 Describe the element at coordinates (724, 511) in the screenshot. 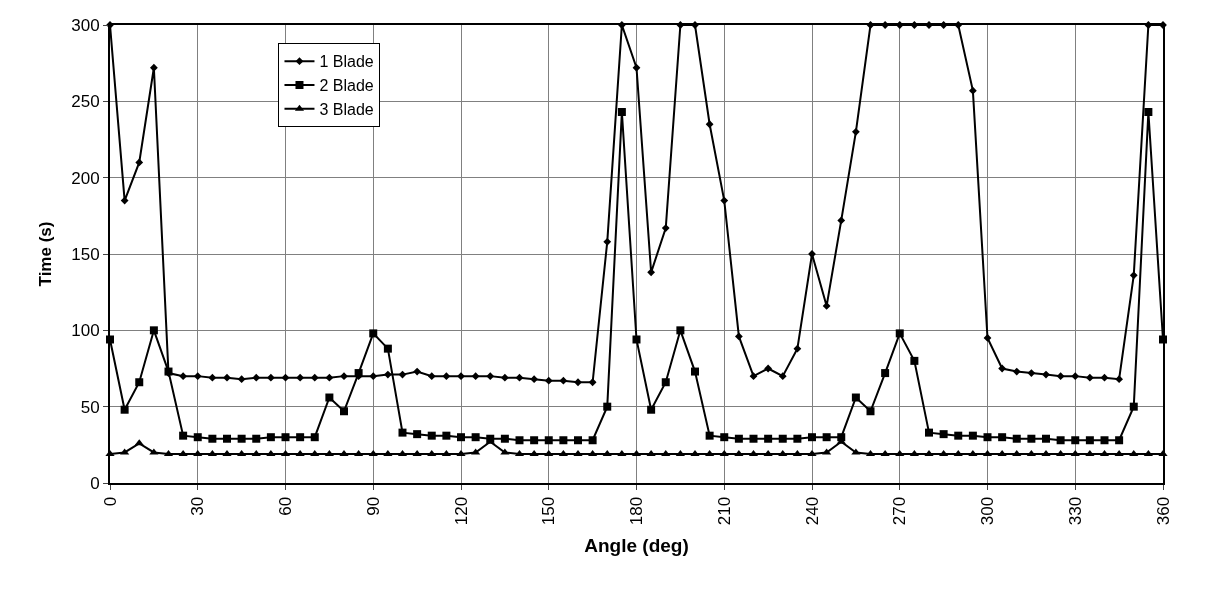

I see `x-tick-label: 210` at that location.